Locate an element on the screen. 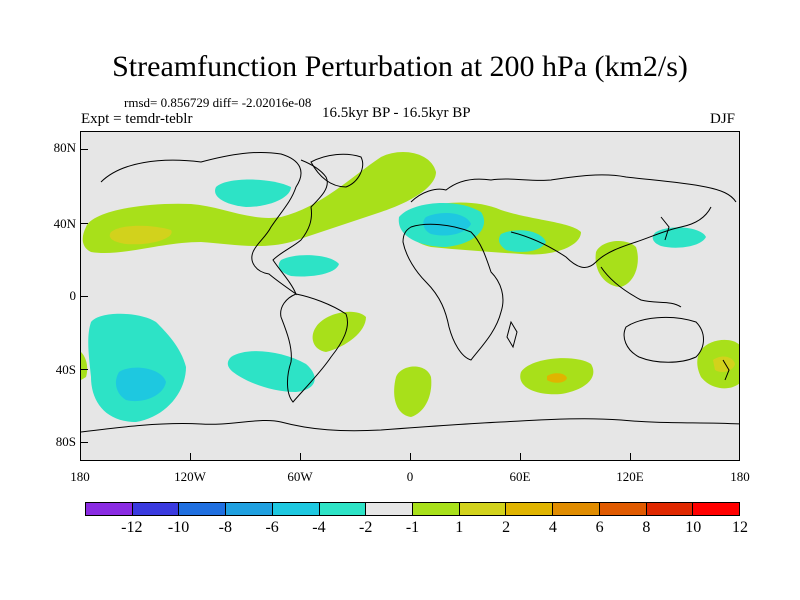 The image size is (800, 600). colorbar-tick-label: -10 is located at coordinates (178, 527).